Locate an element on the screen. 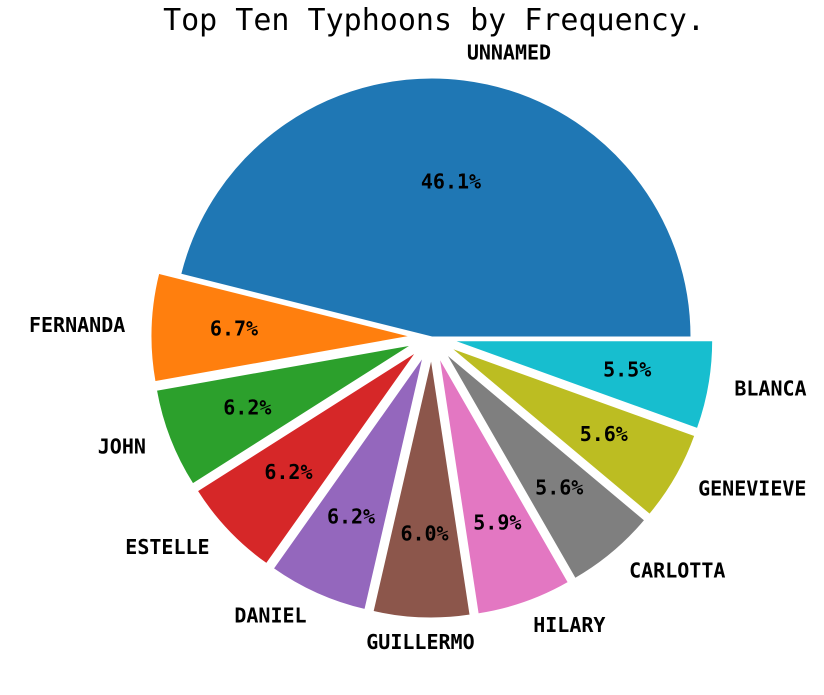 Image resolution: width=824 pixels, height=695 pixels. pie-percent-label-carlotta: 5.6% is located at coordinates (559, 487).